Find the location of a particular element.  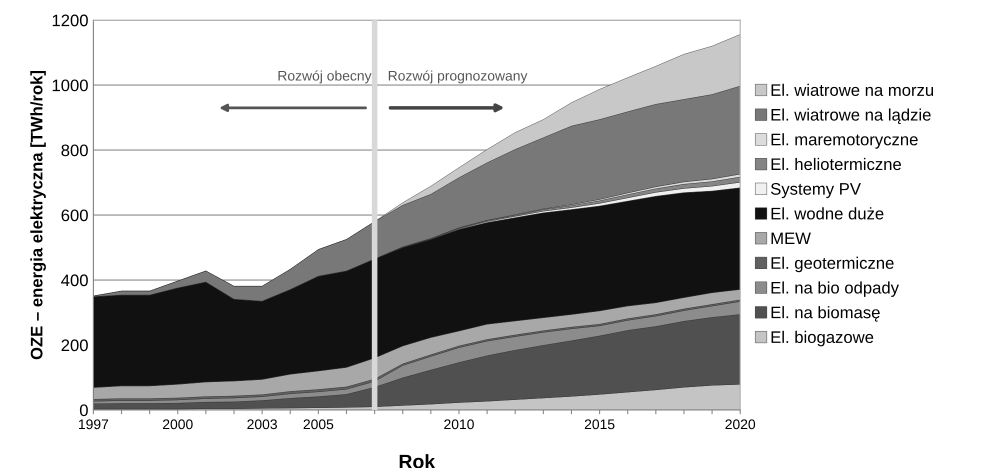

y-tick-label: 0 is located at coordinates (84, 410).